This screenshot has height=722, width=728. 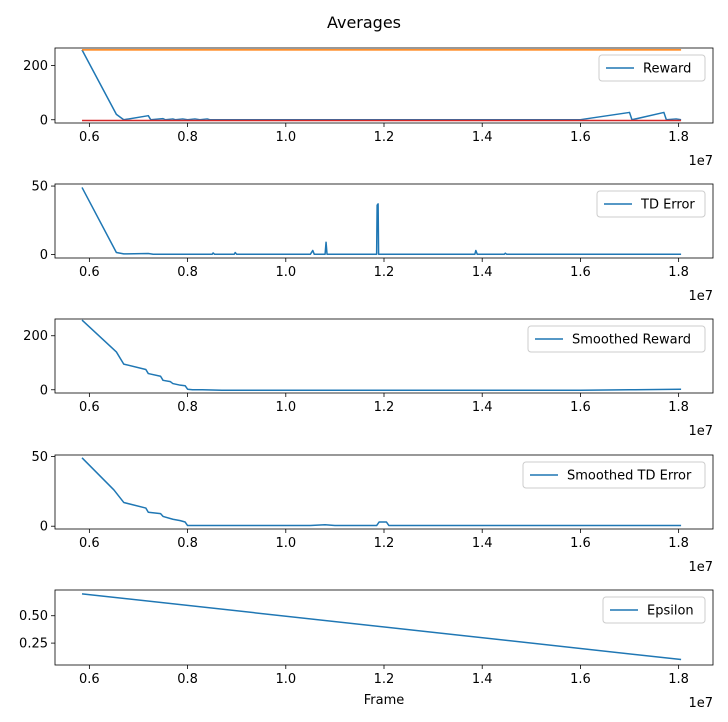 I want to click on legend-label: Smoothed TD Error, so click(x=629, y=476).